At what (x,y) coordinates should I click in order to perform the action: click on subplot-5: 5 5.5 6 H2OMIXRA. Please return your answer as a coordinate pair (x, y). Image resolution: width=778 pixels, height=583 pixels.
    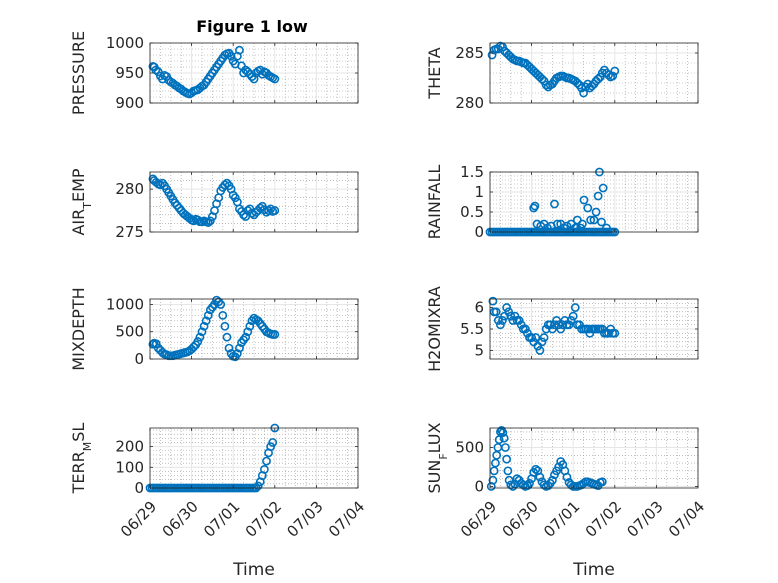
    Looking at the image, I should click on (562, 329).